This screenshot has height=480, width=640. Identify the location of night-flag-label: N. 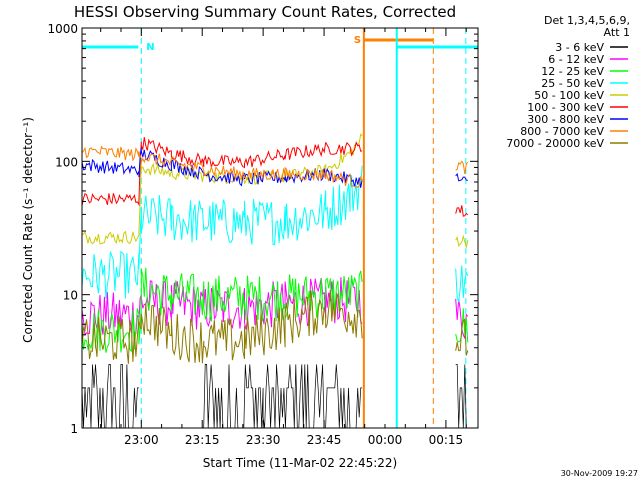
(150, 47).